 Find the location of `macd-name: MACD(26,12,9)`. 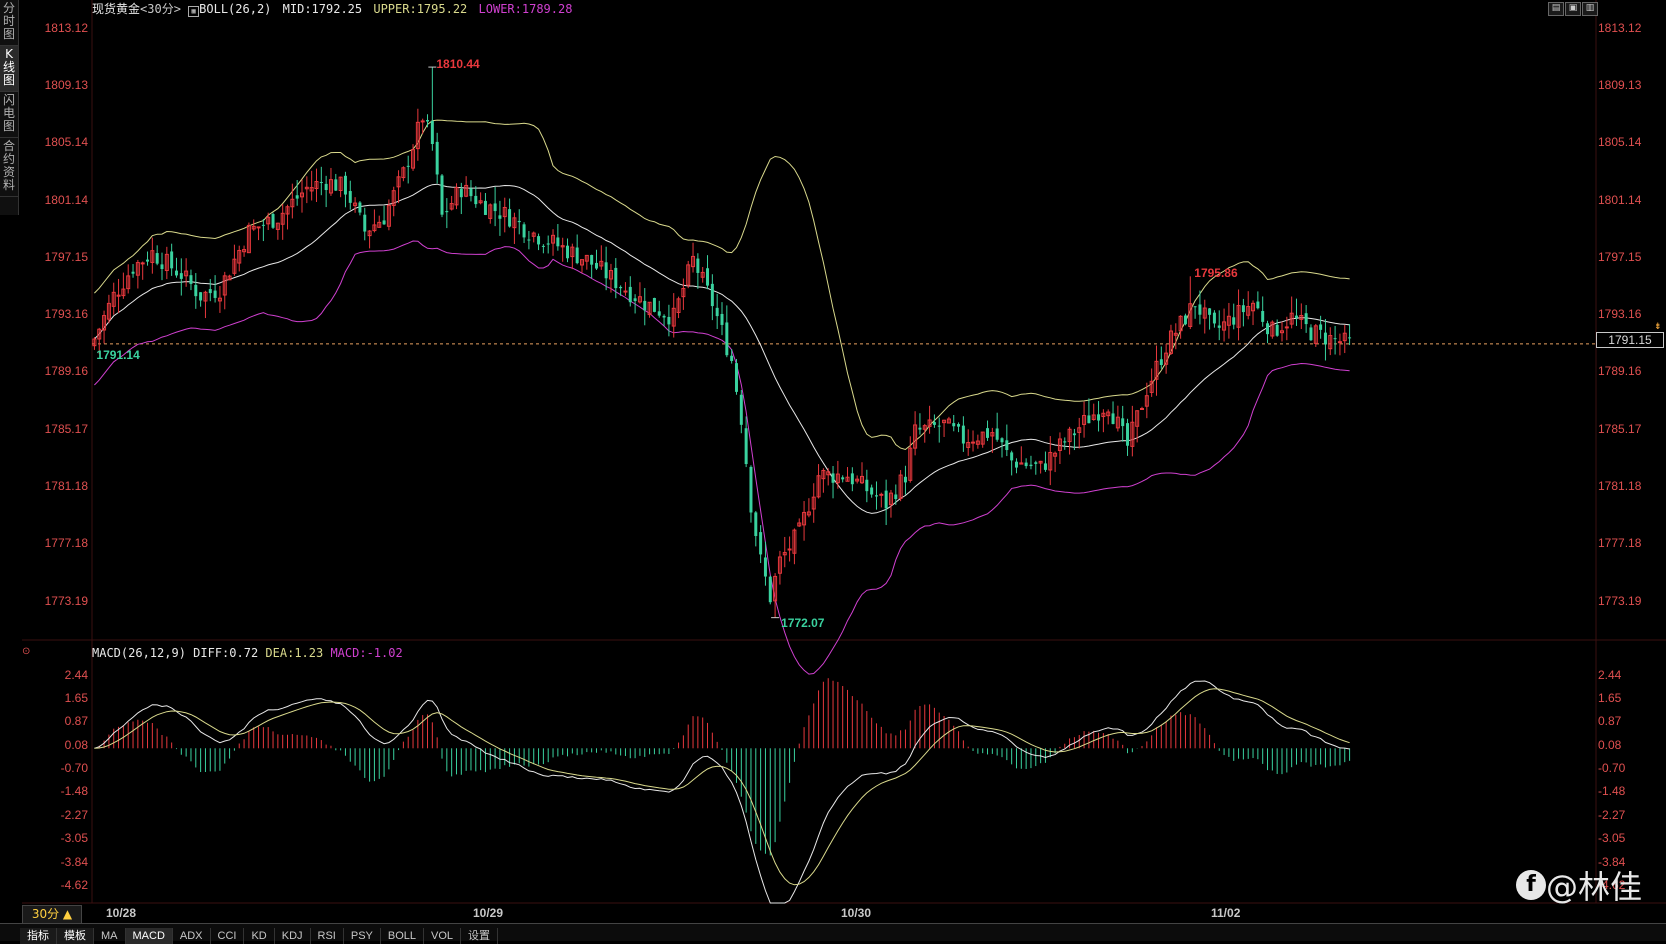

macd-name: MACD(26,12,9) is located at coordinates (139, 653).